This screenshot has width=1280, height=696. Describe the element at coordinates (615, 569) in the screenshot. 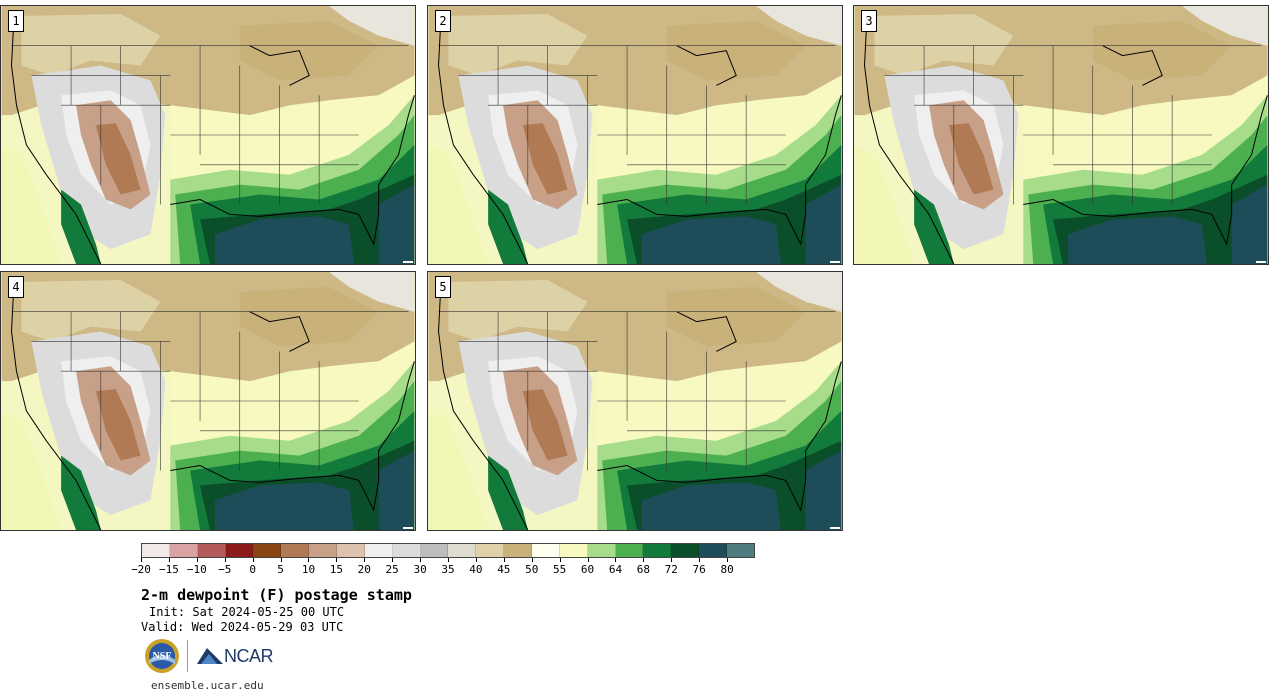

I see `colorbar-label: 64` at that location.